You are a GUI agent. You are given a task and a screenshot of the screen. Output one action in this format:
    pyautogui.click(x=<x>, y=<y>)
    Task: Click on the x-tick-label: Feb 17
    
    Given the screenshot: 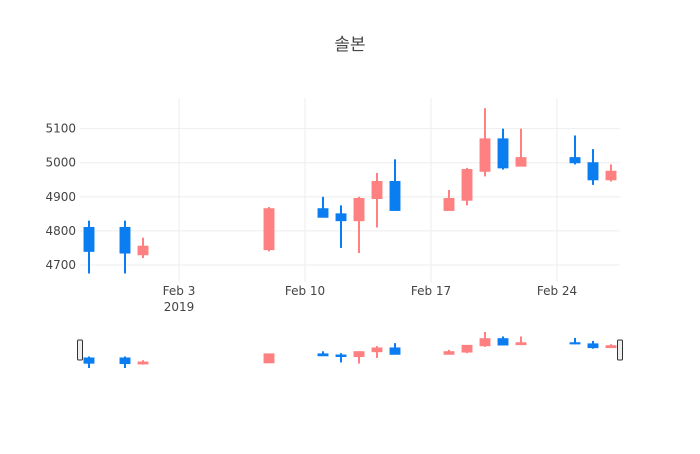 What is the action you would take?
    pyautogui.click(x=431, y=291)
    